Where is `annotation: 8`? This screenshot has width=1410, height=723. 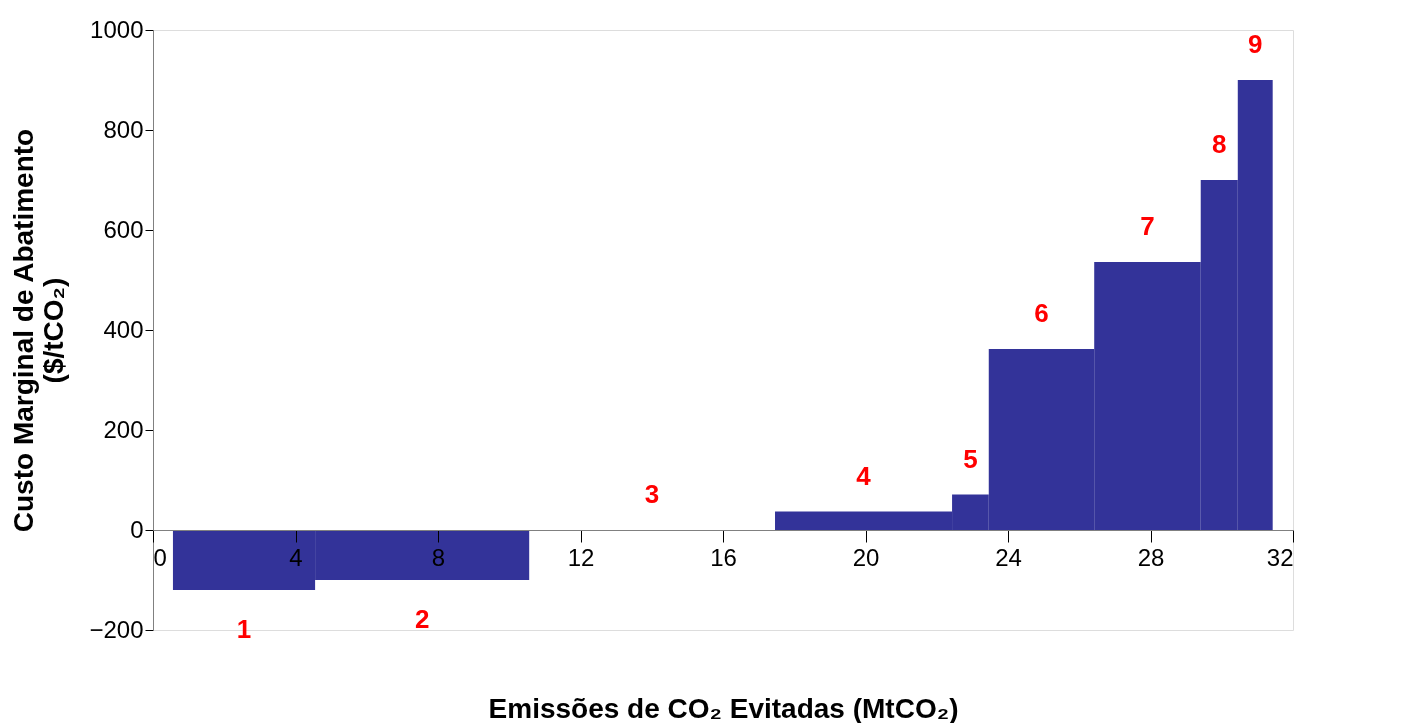 annotation: 8 is located at coordinates (1219, 144).